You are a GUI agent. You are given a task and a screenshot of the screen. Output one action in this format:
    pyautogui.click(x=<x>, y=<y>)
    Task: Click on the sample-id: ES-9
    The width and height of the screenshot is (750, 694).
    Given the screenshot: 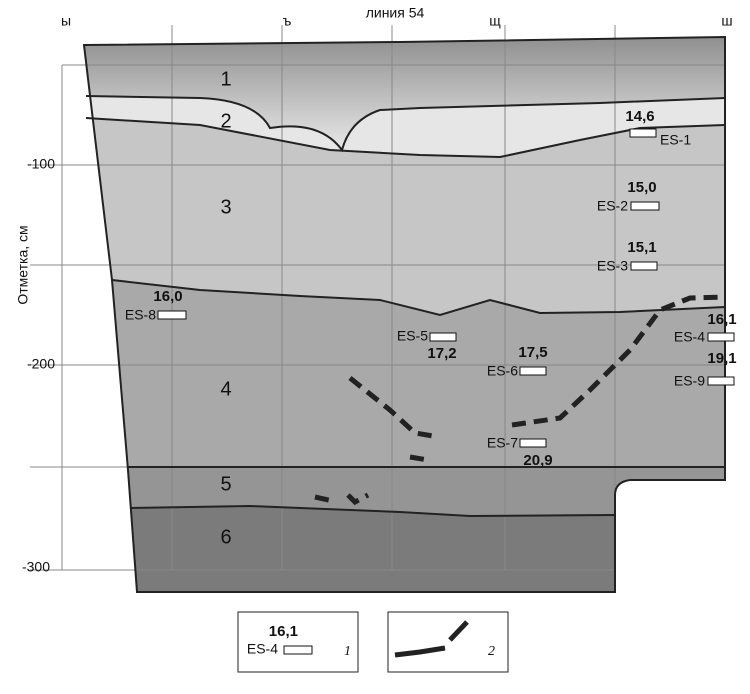 What is the action you would take?
    pyautogui.click(x=689, y=381)
    